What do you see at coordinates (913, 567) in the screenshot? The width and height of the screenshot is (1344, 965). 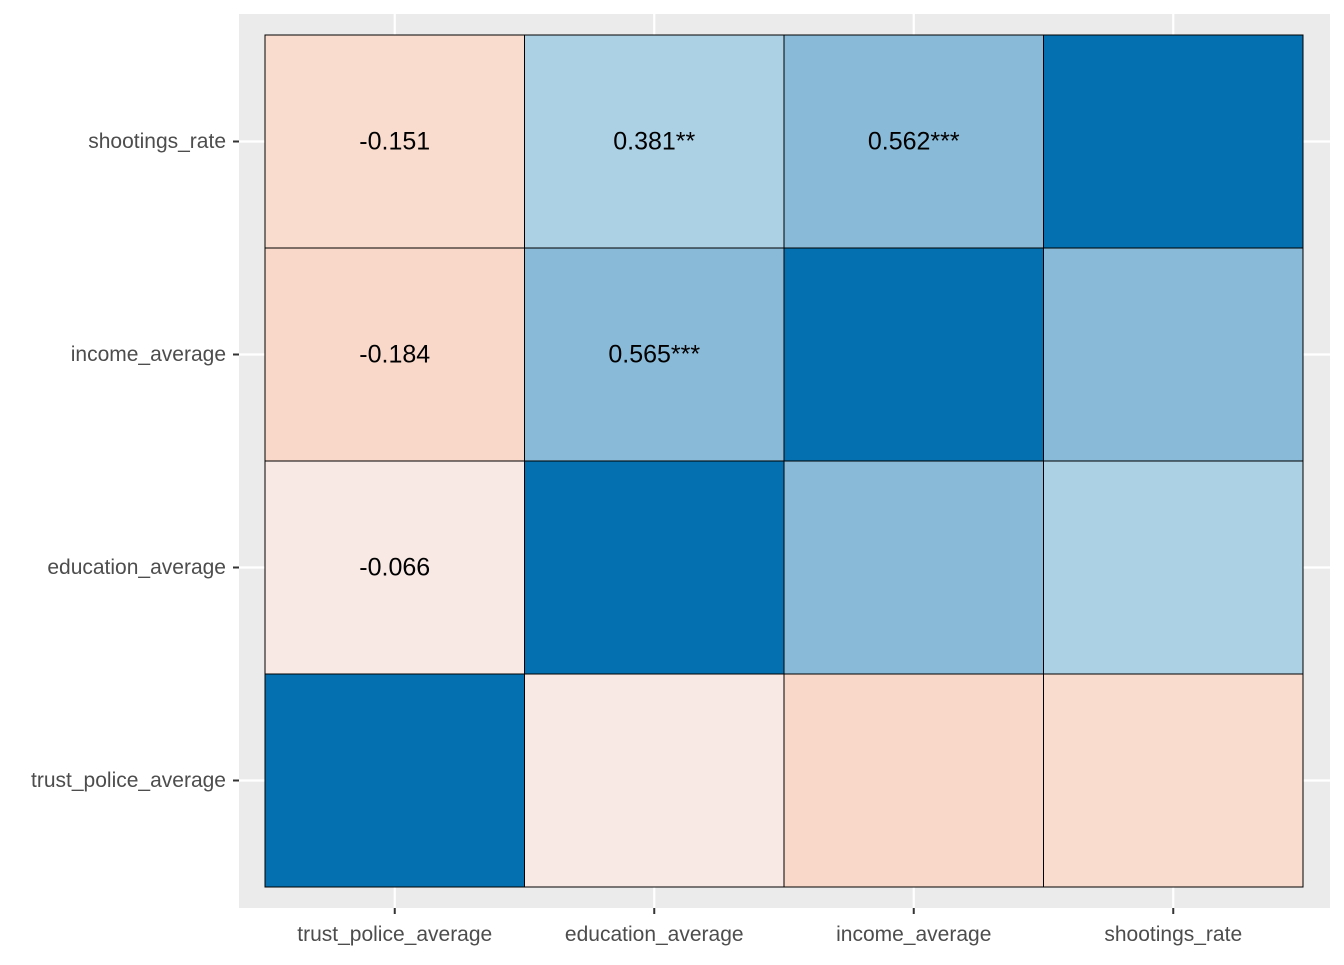 I see `heatmap-cell-income-average-education-average` at bounding box center [913, 567].